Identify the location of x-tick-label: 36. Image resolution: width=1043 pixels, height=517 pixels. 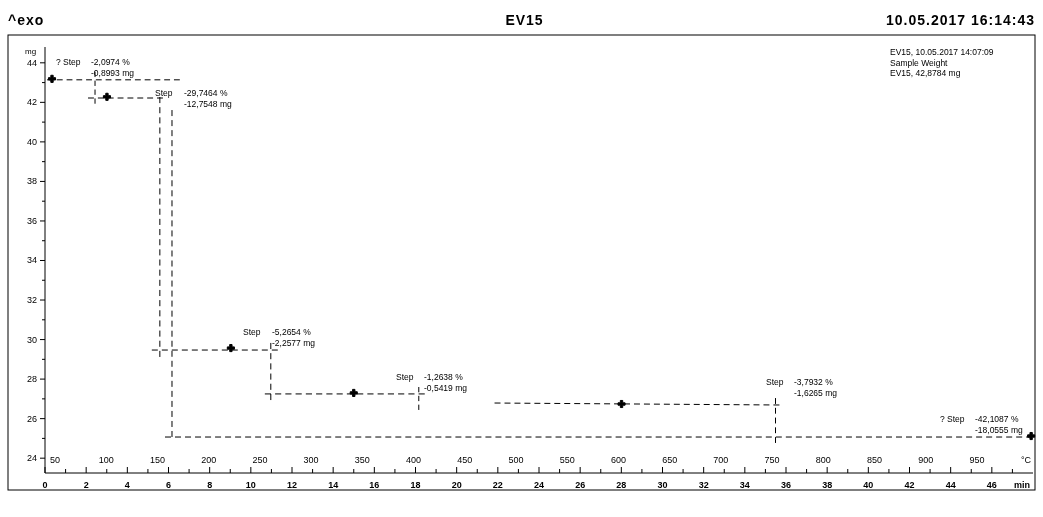
(786, 485).